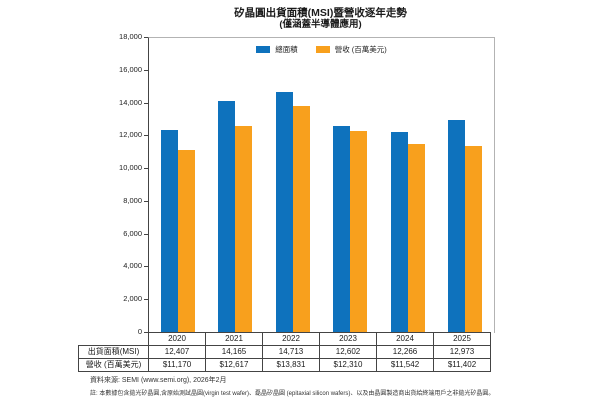 This screenshot has height=400, width=600. I want to click on bar-group-2025, so click(466, 185).